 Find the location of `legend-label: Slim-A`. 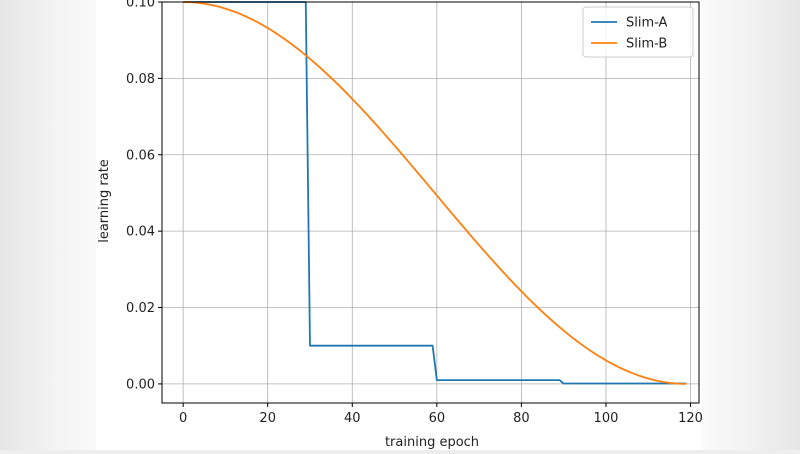

legend-label: Slim-A is located at coordinates (647, 23).